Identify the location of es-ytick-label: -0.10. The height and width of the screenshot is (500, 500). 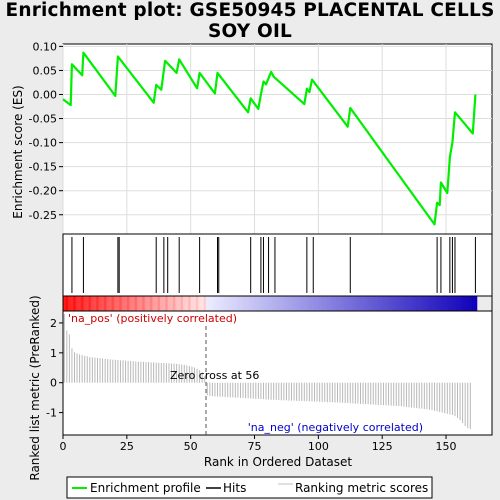
(43, 143).